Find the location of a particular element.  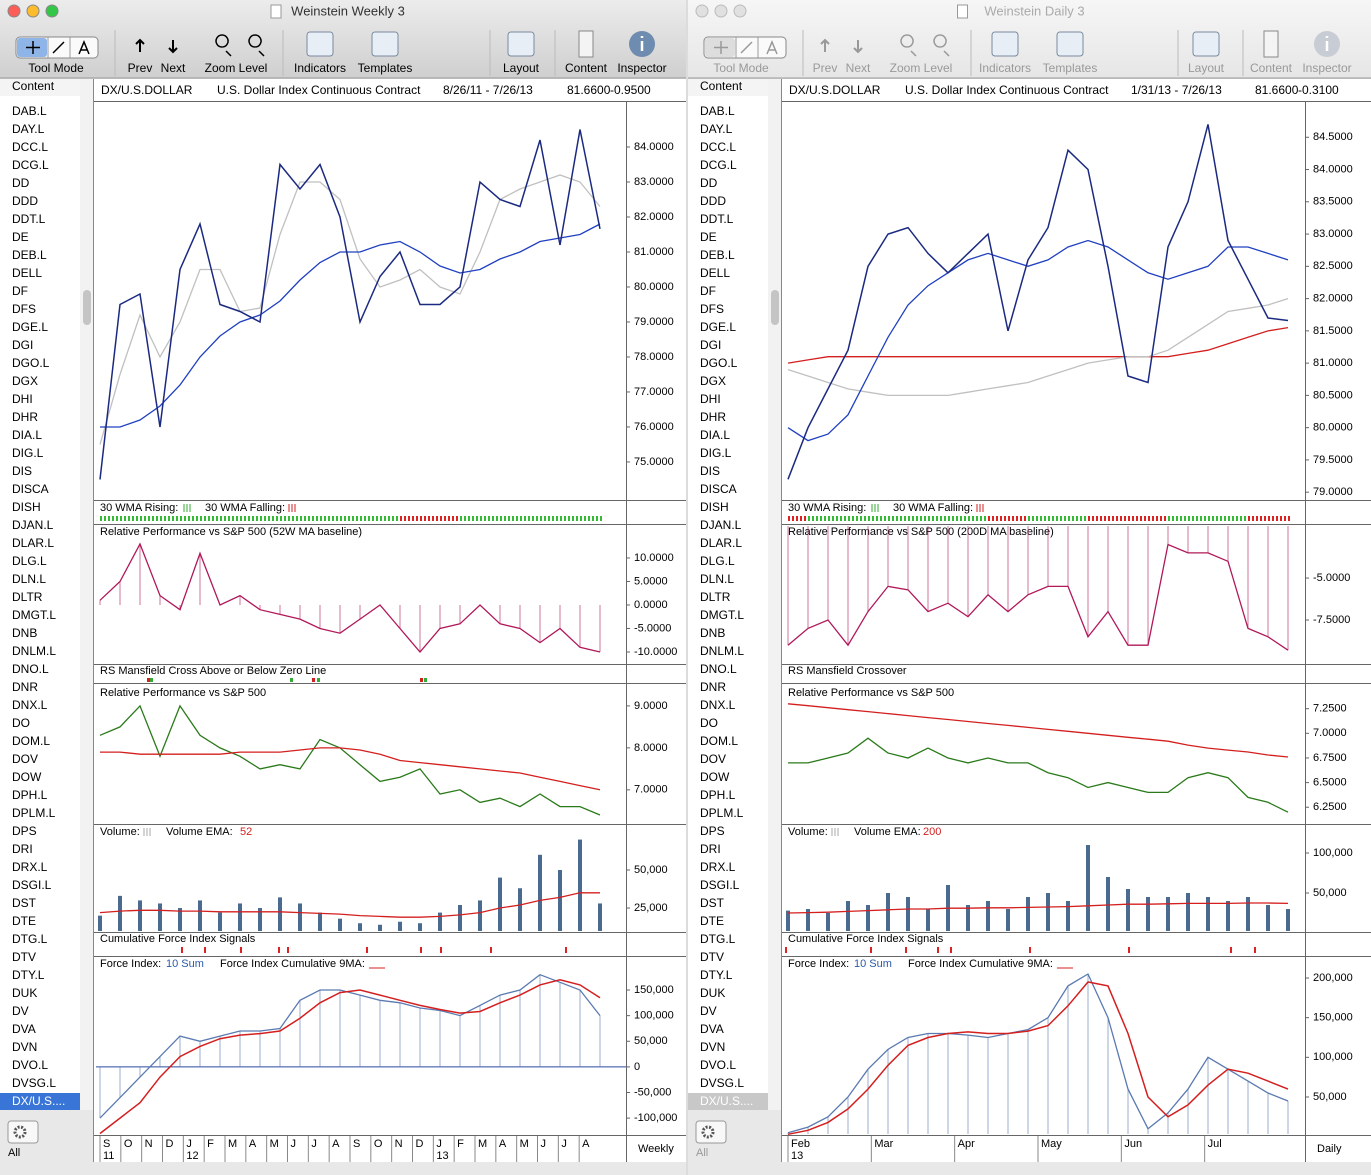

symbol-item: DNLM.L is located at coordinates (34, 651).